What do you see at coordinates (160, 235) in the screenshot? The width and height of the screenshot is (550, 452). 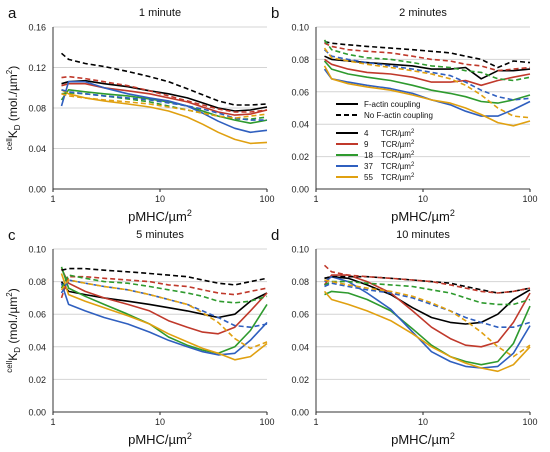 I see `panel-title: 5 minutes` at bounding box center [160, 235].